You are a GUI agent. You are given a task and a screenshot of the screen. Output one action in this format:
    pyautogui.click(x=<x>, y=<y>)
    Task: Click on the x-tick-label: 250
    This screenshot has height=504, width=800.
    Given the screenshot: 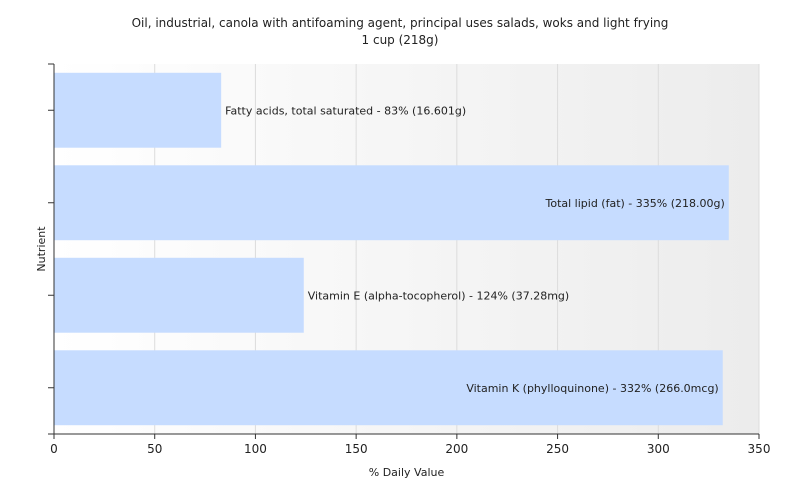 What is the action you would take?
    pyautogui.click(x=557, y=449)
    